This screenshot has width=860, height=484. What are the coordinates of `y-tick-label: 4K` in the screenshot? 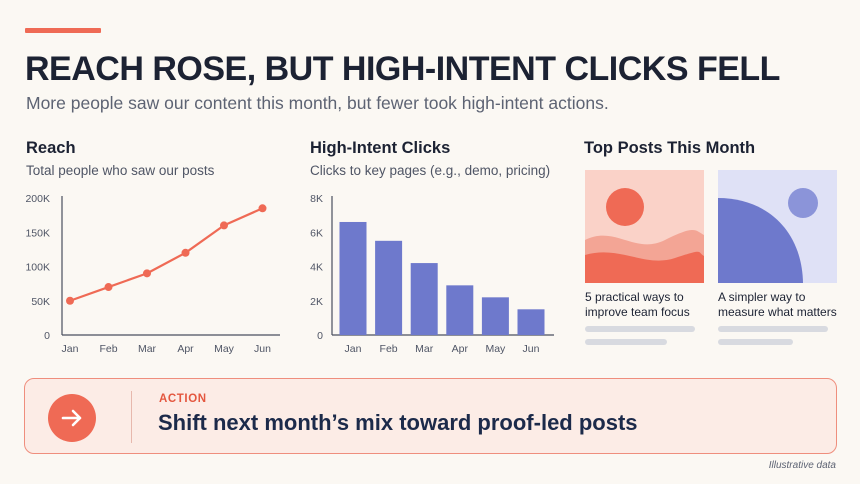 It's located at (316, 268).